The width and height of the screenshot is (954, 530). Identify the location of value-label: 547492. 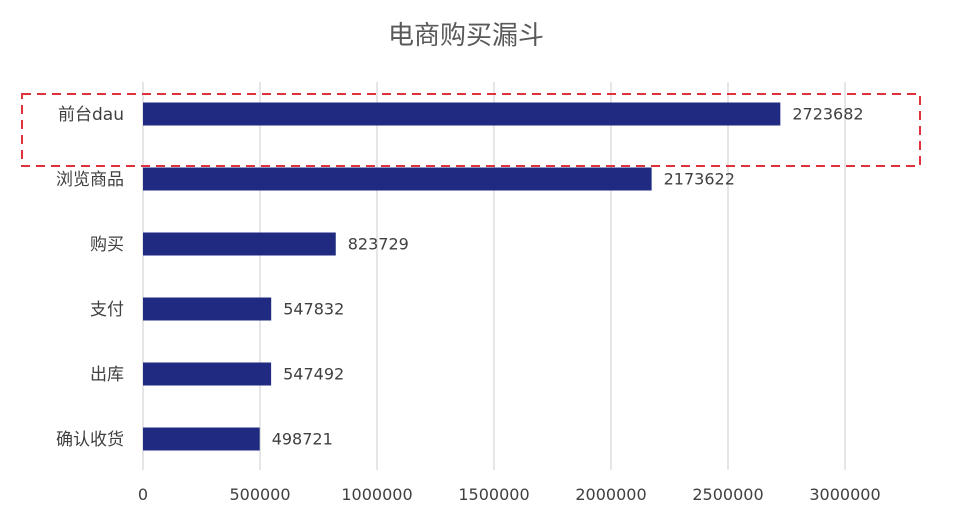
(313, 374).